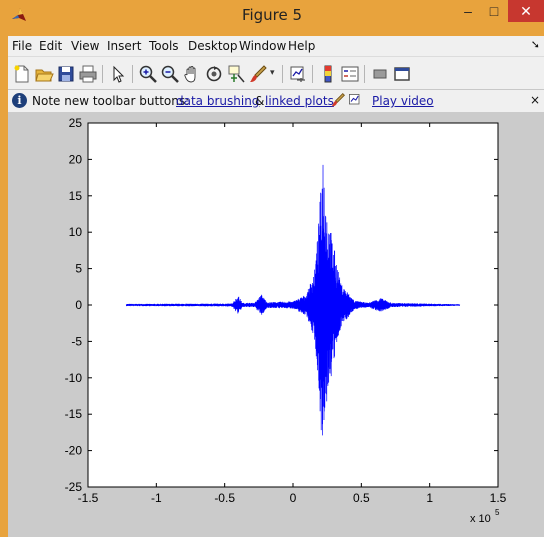 The image size is (544, 537). What do you see at coordinates (88, 74) in the screenshot?
I see `print-icon` at bounding box center [88, 74].